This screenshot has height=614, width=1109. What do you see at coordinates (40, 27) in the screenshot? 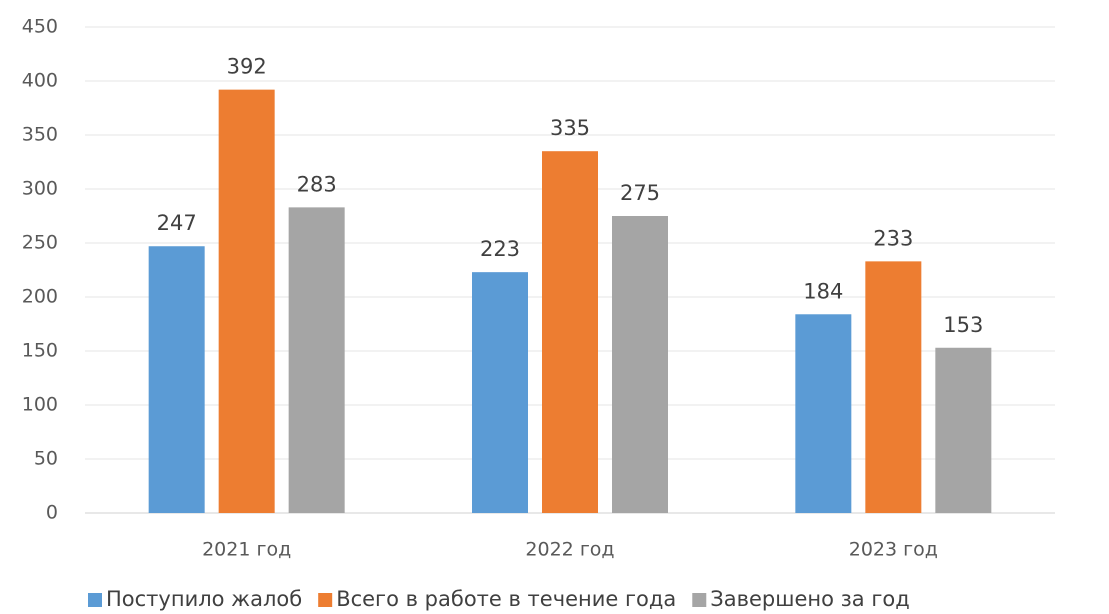
I see `y-tick-label: 450` at bounding box center [40, 27].